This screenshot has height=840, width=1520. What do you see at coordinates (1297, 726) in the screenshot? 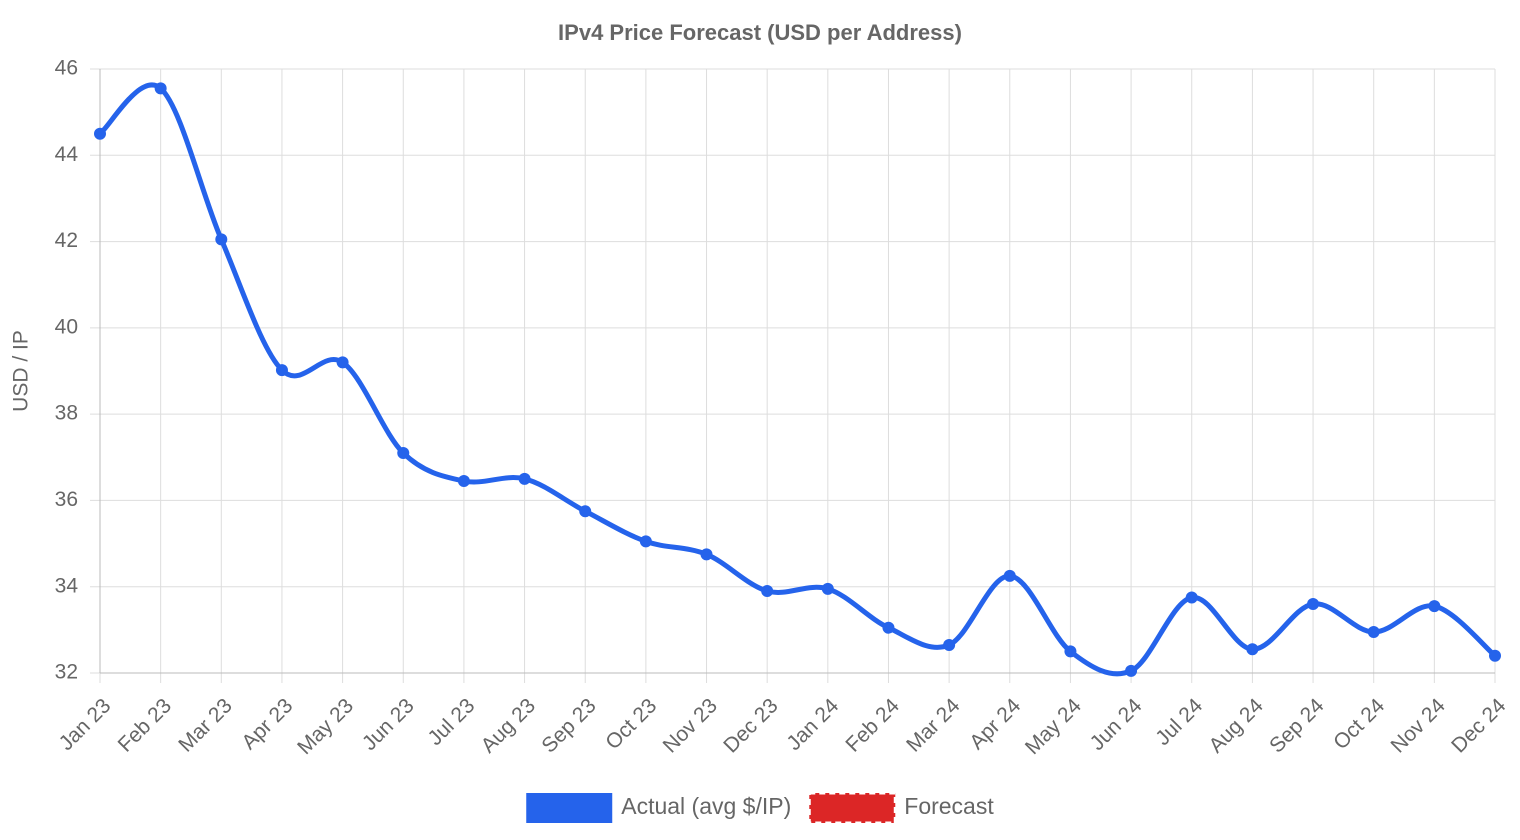
I see `x-tick-label: Sep 24` at bounding box center [1297, 726].